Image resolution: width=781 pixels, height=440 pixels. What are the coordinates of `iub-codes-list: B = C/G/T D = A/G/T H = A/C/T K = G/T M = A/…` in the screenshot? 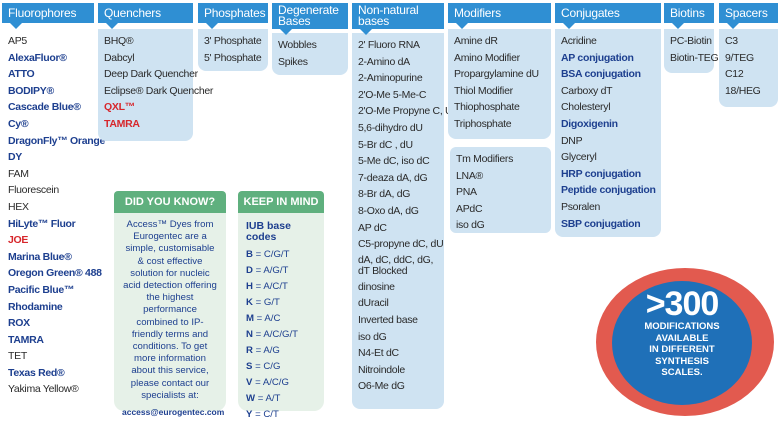 It's located at (281, 335).